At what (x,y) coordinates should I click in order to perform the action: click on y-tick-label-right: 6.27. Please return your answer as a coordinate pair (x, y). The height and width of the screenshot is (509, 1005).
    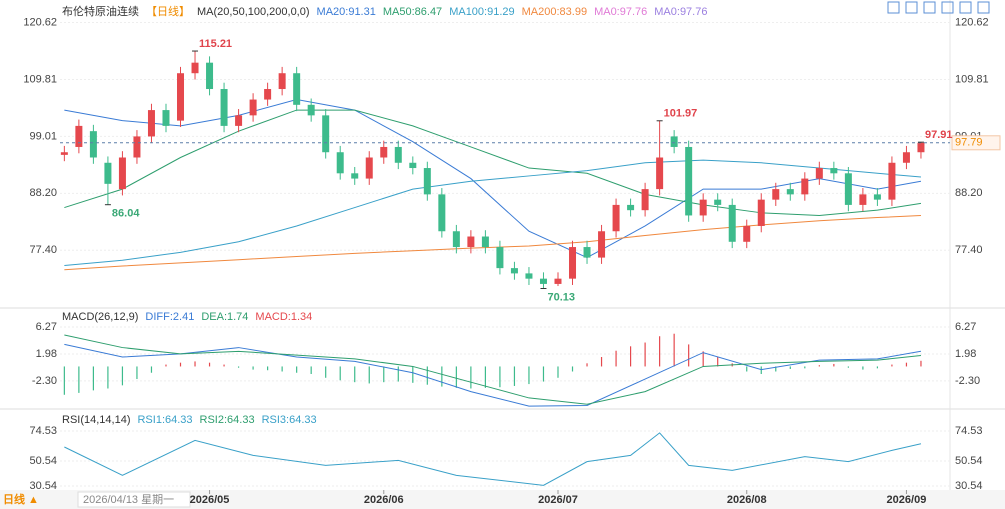
    Looking at the image, I should click on (965, 327).